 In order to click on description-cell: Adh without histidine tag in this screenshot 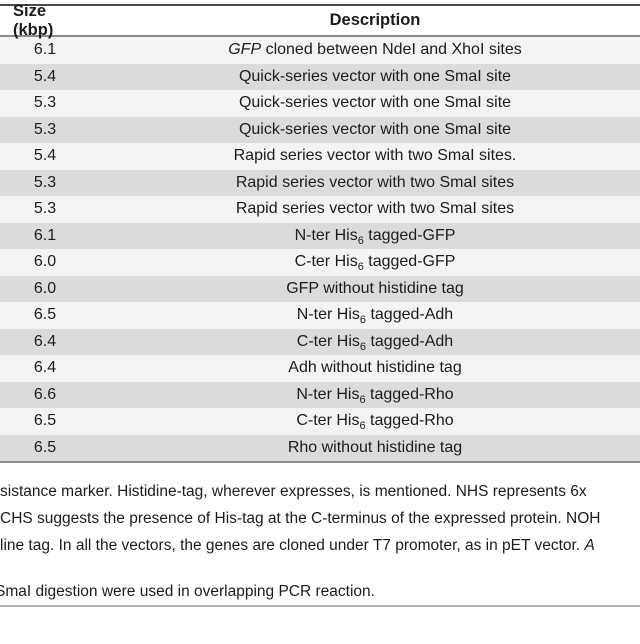, I will do `click(365, 368)`.